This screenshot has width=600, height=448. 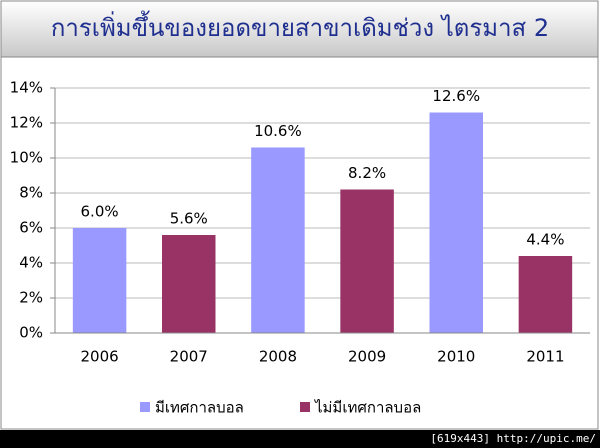 What do you see at coordinates (31, 228) in the screenshot?
I see `y-tick-label: 6%` at bounding box center [31, 228].